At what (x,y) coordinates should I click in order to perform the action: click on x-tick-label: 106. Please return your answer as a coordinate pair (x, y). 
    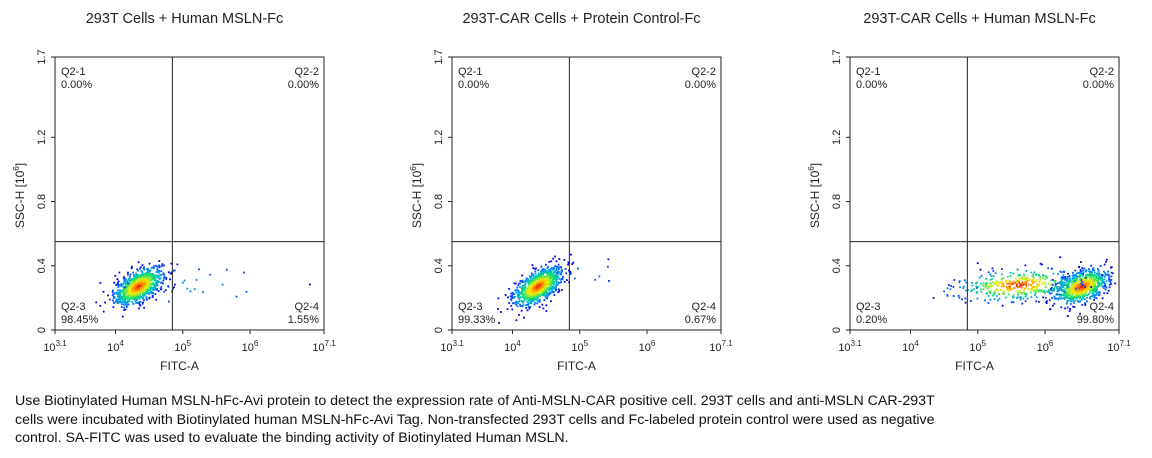
    Looking at the image, I should click on (250, 346).